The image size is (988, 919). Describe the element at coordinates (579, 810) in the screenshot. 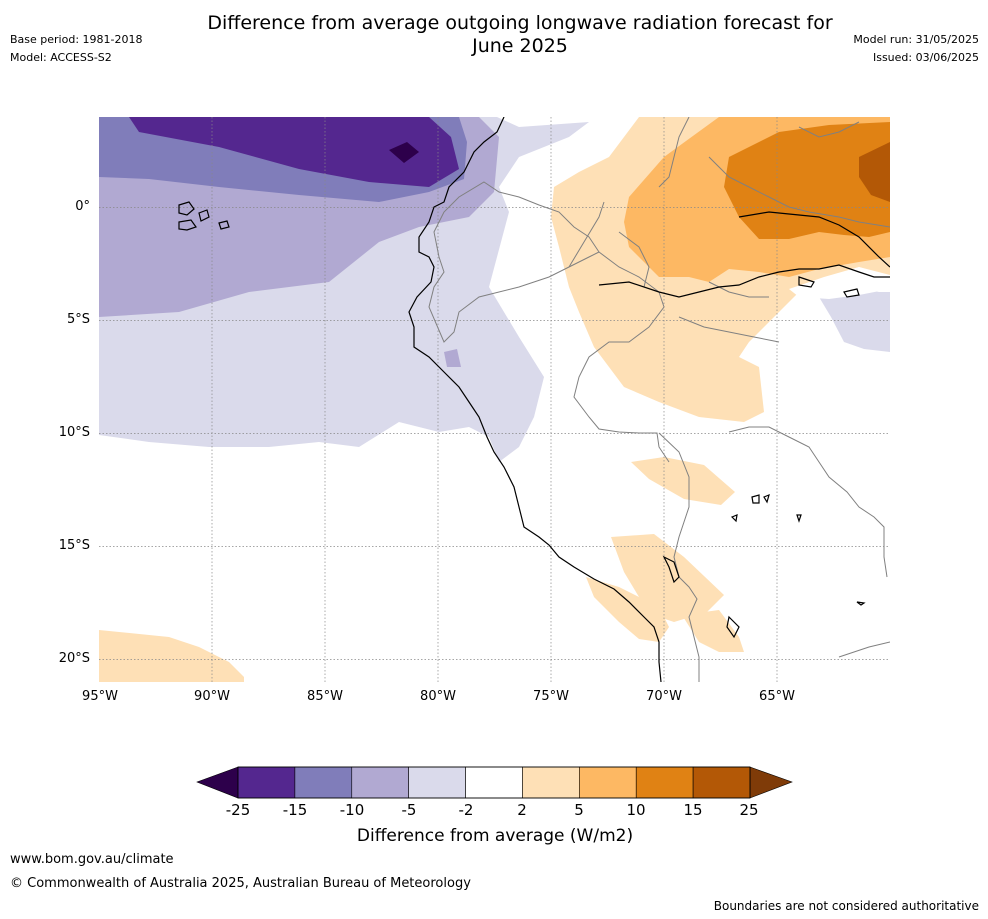

I see `colorbar-tick-7: 5` at that location.